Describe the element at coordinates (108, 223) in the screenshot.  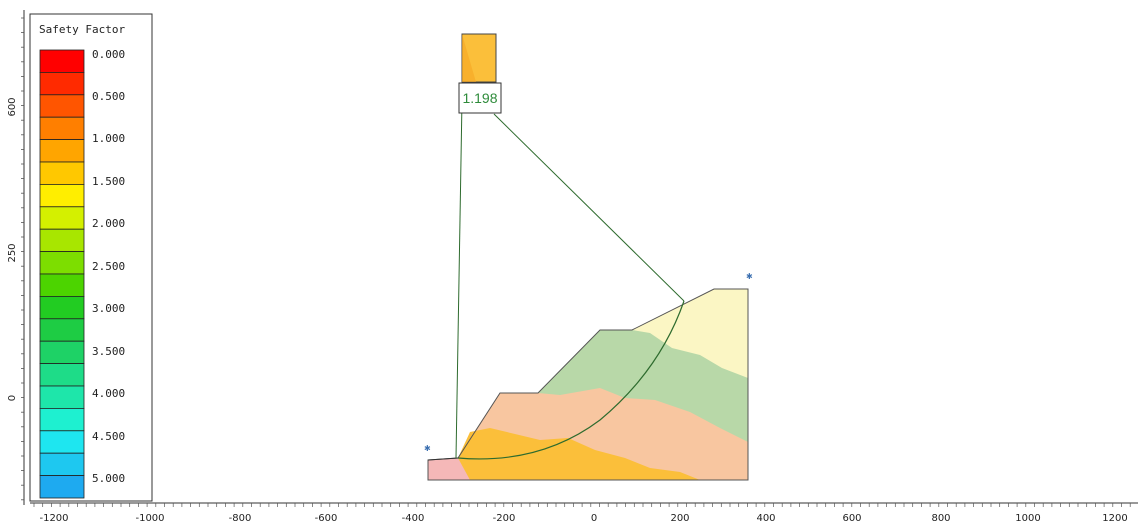
I see `legend-label: 2.000` at that location.